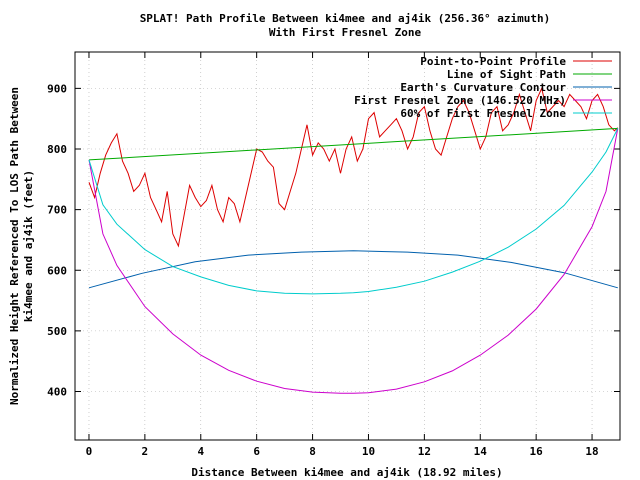  I want to click on y-tick-label-0: 400, so click(57, 392).